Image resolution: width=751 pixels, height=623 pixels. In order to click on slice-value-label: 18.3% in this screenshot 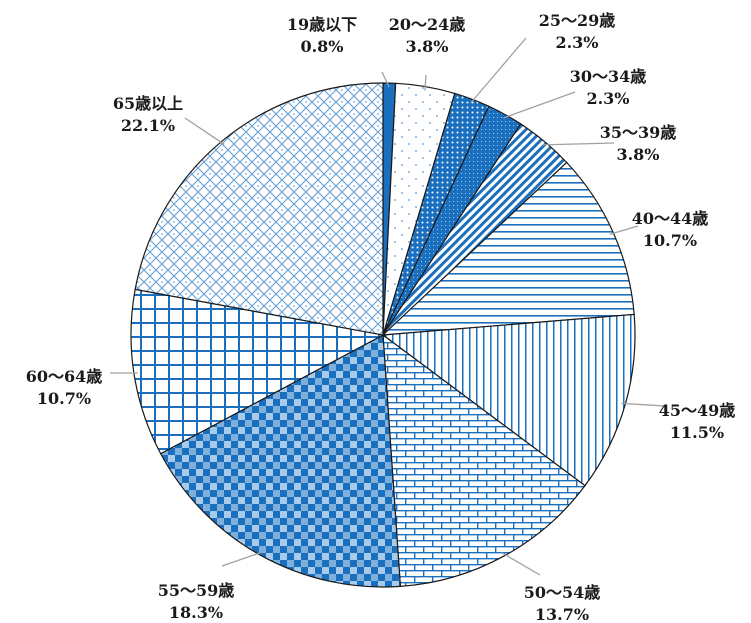, I will do `click(196, 612)`.